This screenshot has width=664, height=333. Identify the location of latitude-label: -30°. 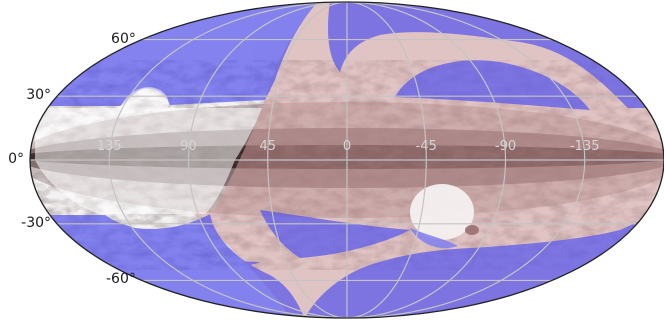
(36, 222).